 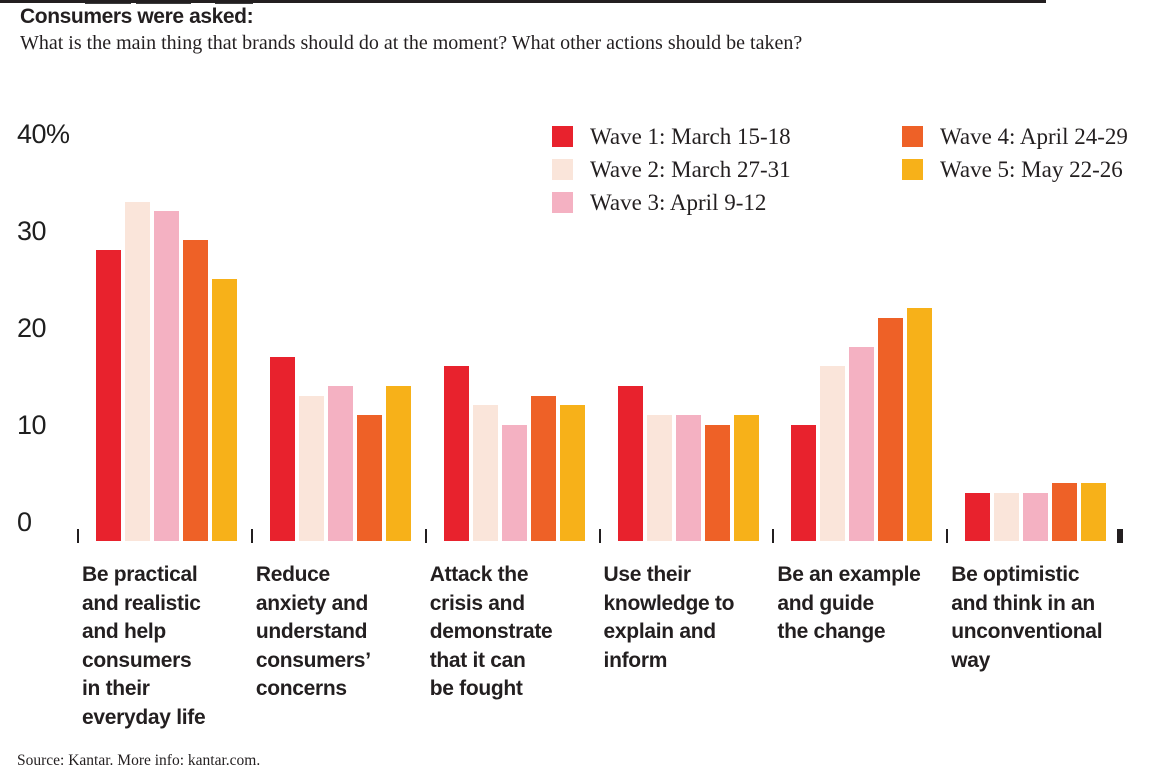 I want to click on legend-label: Wave 3: April 9-12, so click(x=678, y=202).